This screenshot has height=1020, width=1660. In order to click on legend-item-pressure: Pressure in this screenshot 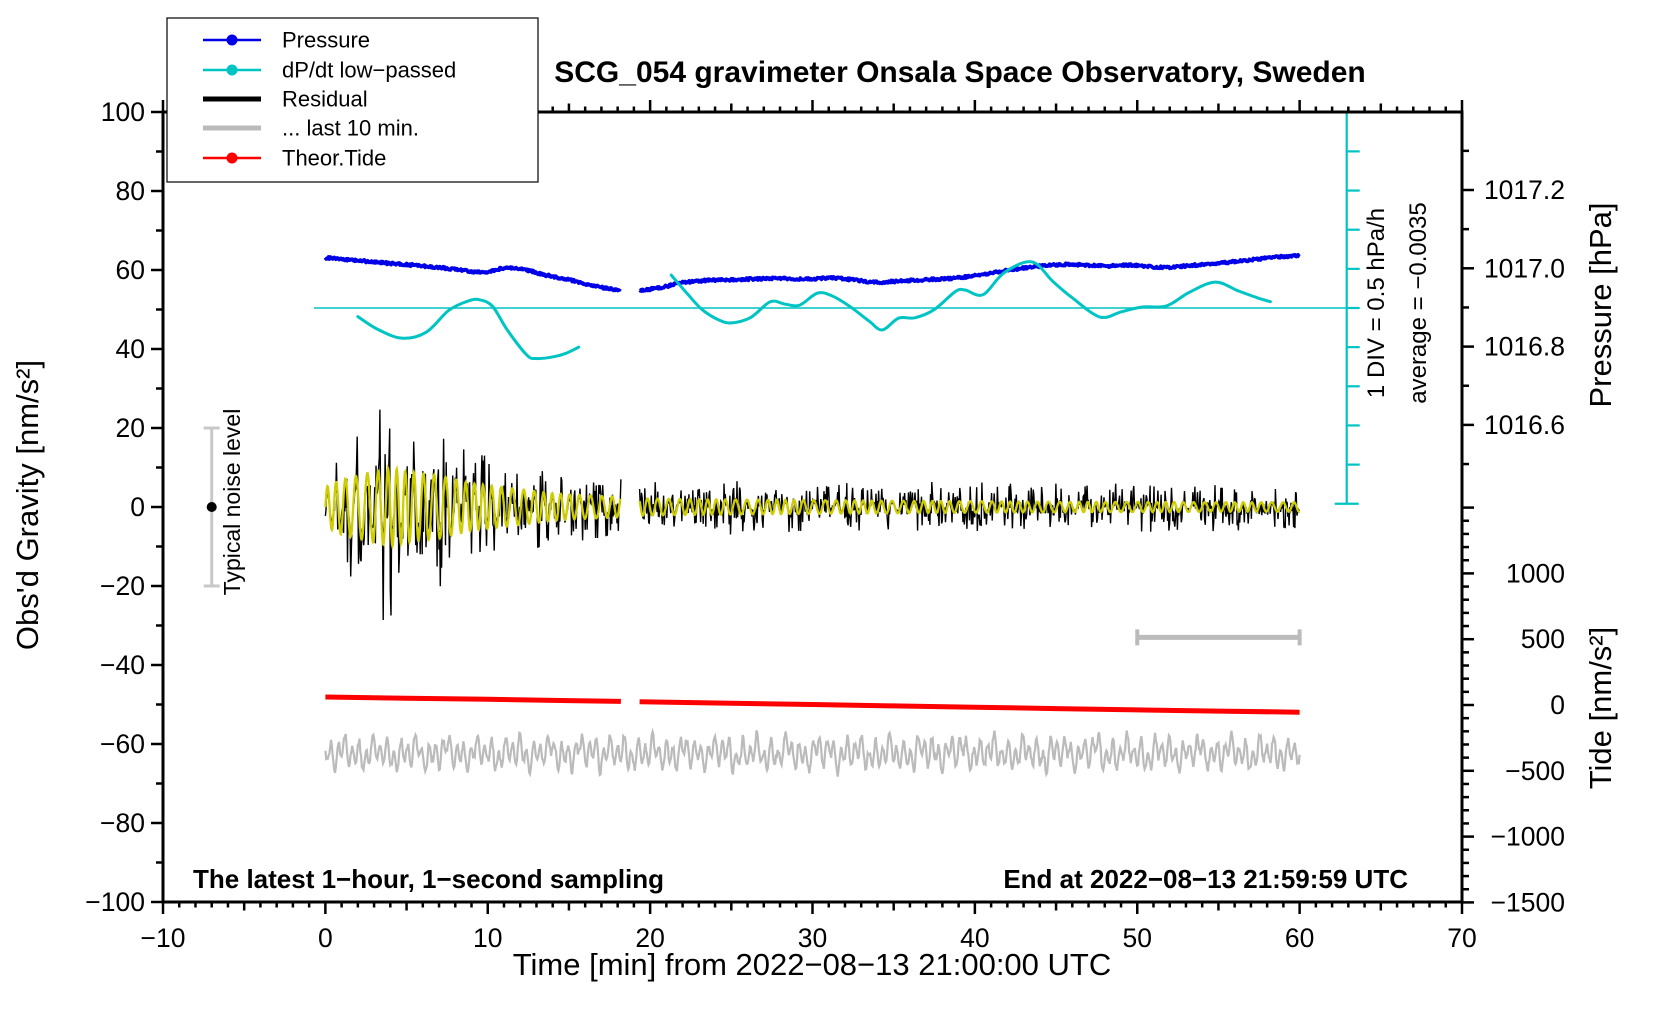, I will do `click(286, 40)`.